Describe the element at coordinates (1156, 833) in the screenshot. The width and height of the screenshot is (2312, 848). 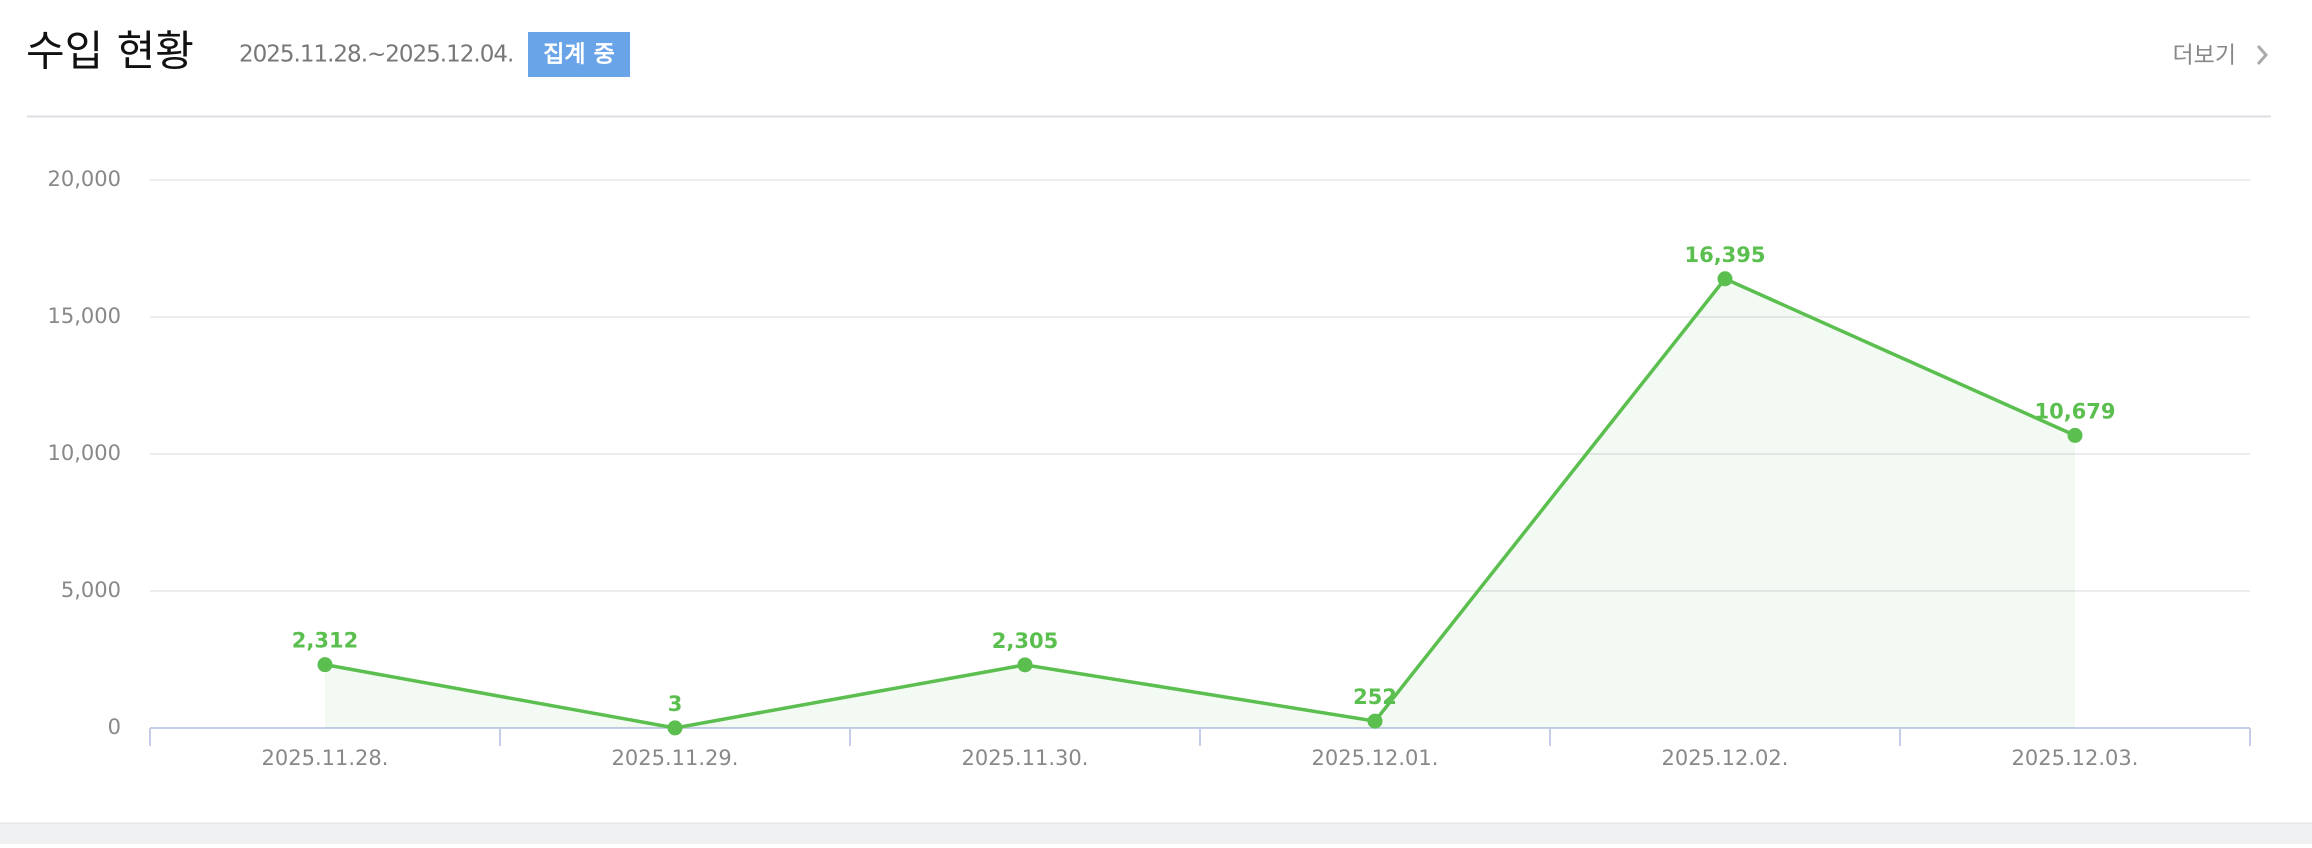
I see `footer-bar` at that location.